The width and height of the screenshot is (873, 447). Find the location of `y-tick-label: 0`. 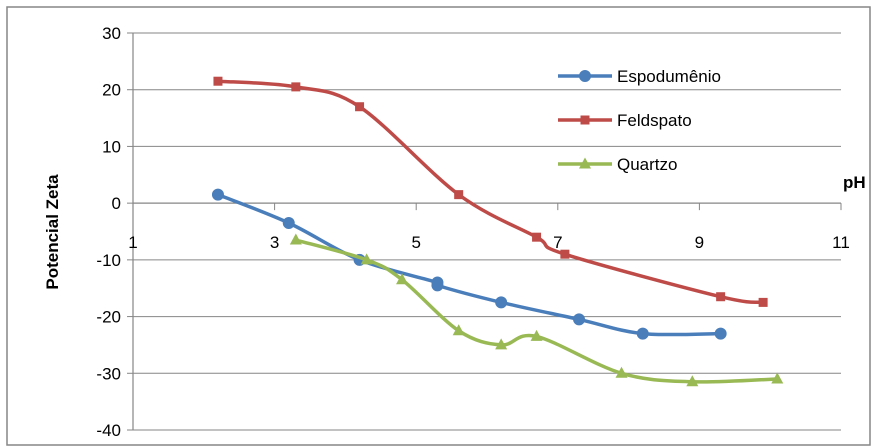

y-tick-label: 0 is located at coordinates (116, 203).